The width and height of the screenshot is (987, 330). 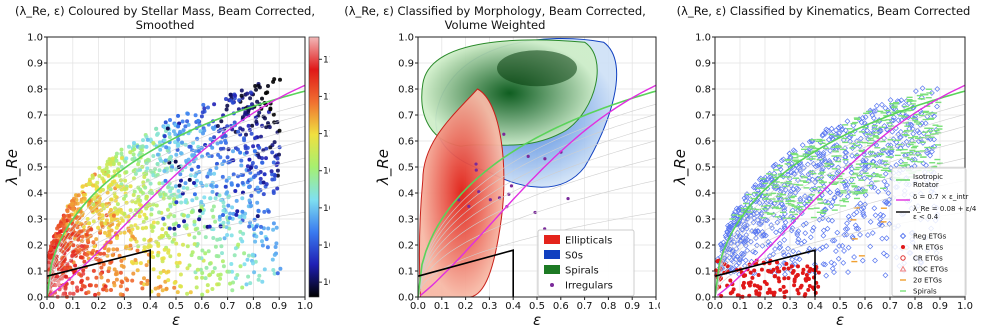 What do you see at coordinates (925, 292) in the screenshot?
I see `legend-label: Spirals` at bounding box center [925, 292].